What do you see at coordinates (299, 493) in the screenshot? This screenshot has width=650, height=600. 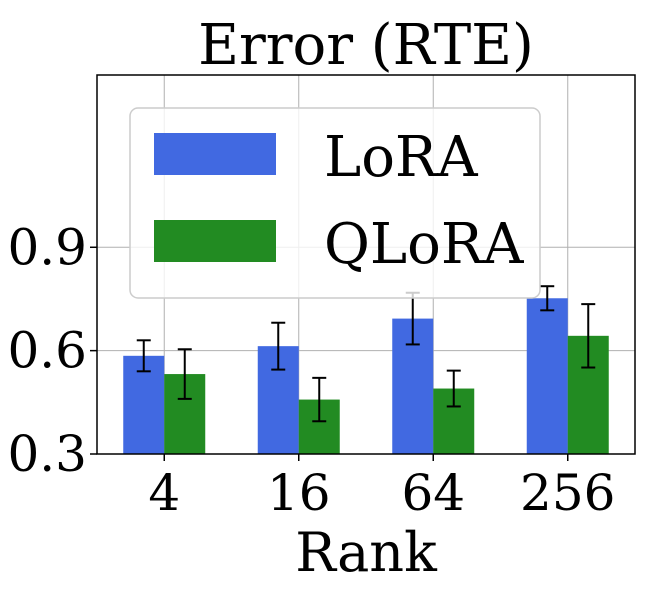 I see `x-tick-label: 16` at bounding box center [299, 493].